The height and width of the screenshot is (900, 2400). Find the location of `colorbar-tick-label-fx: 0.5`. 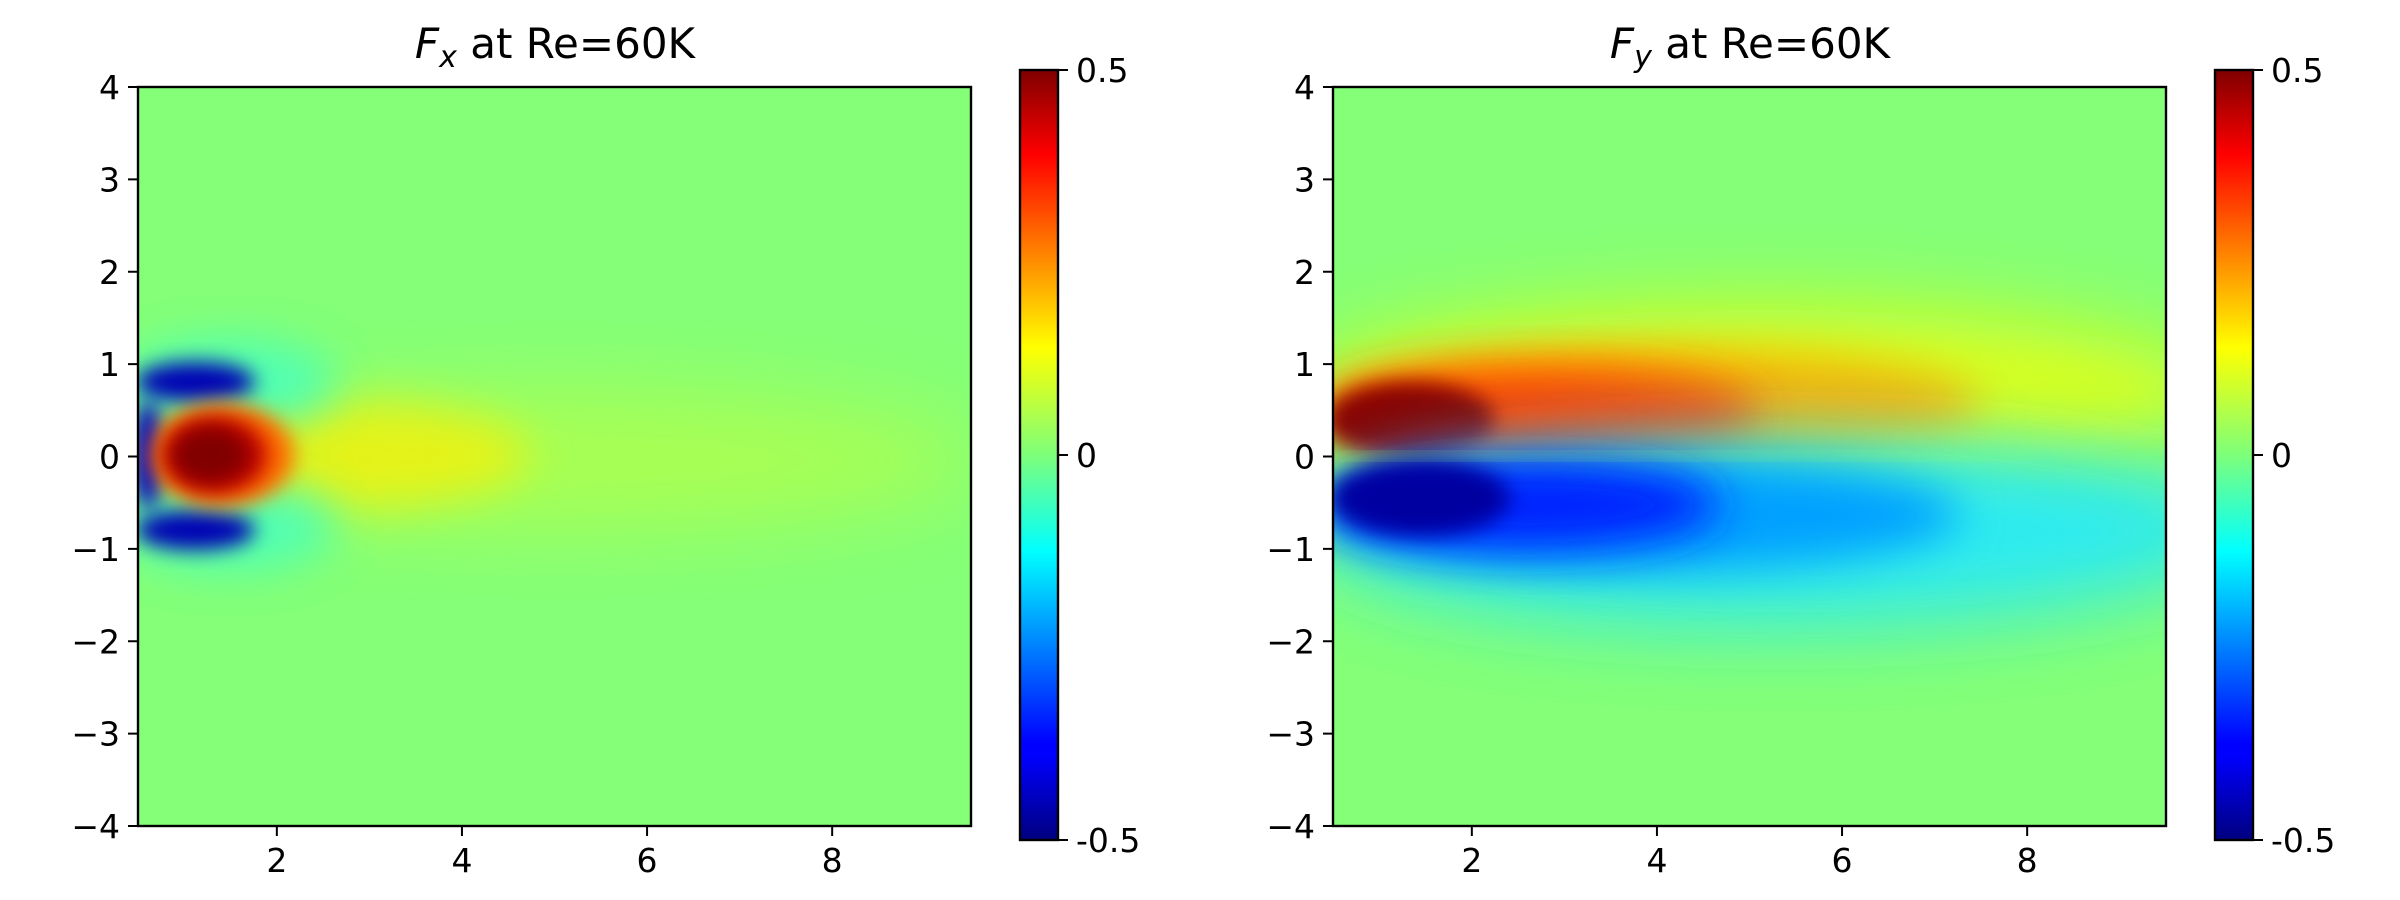

colorbar-tick-label-fx: 0.5 is located at coordinates (1102, 70).